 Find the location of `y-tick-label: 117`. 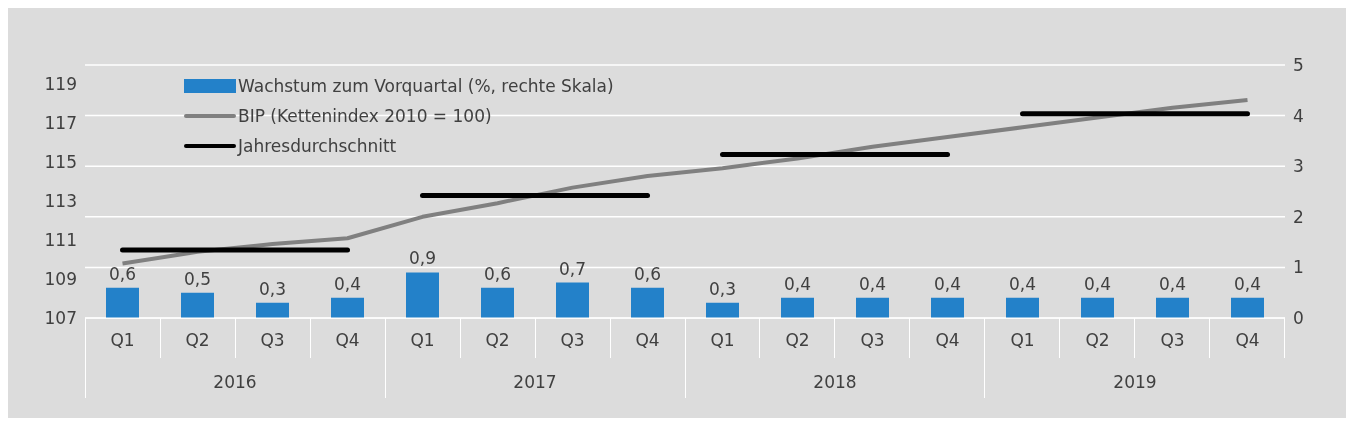

y-tick-label: 117 is located at coordinates (60, 123).